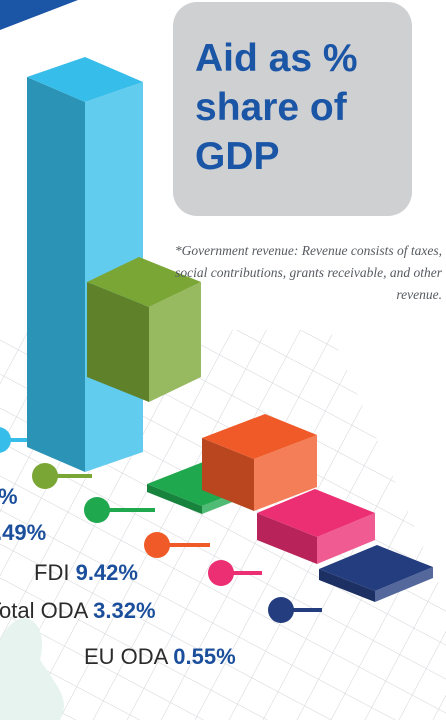  Describe the element at coordinates (56, 274) in the screenshot. I see `bar-1-left-face` at that location.